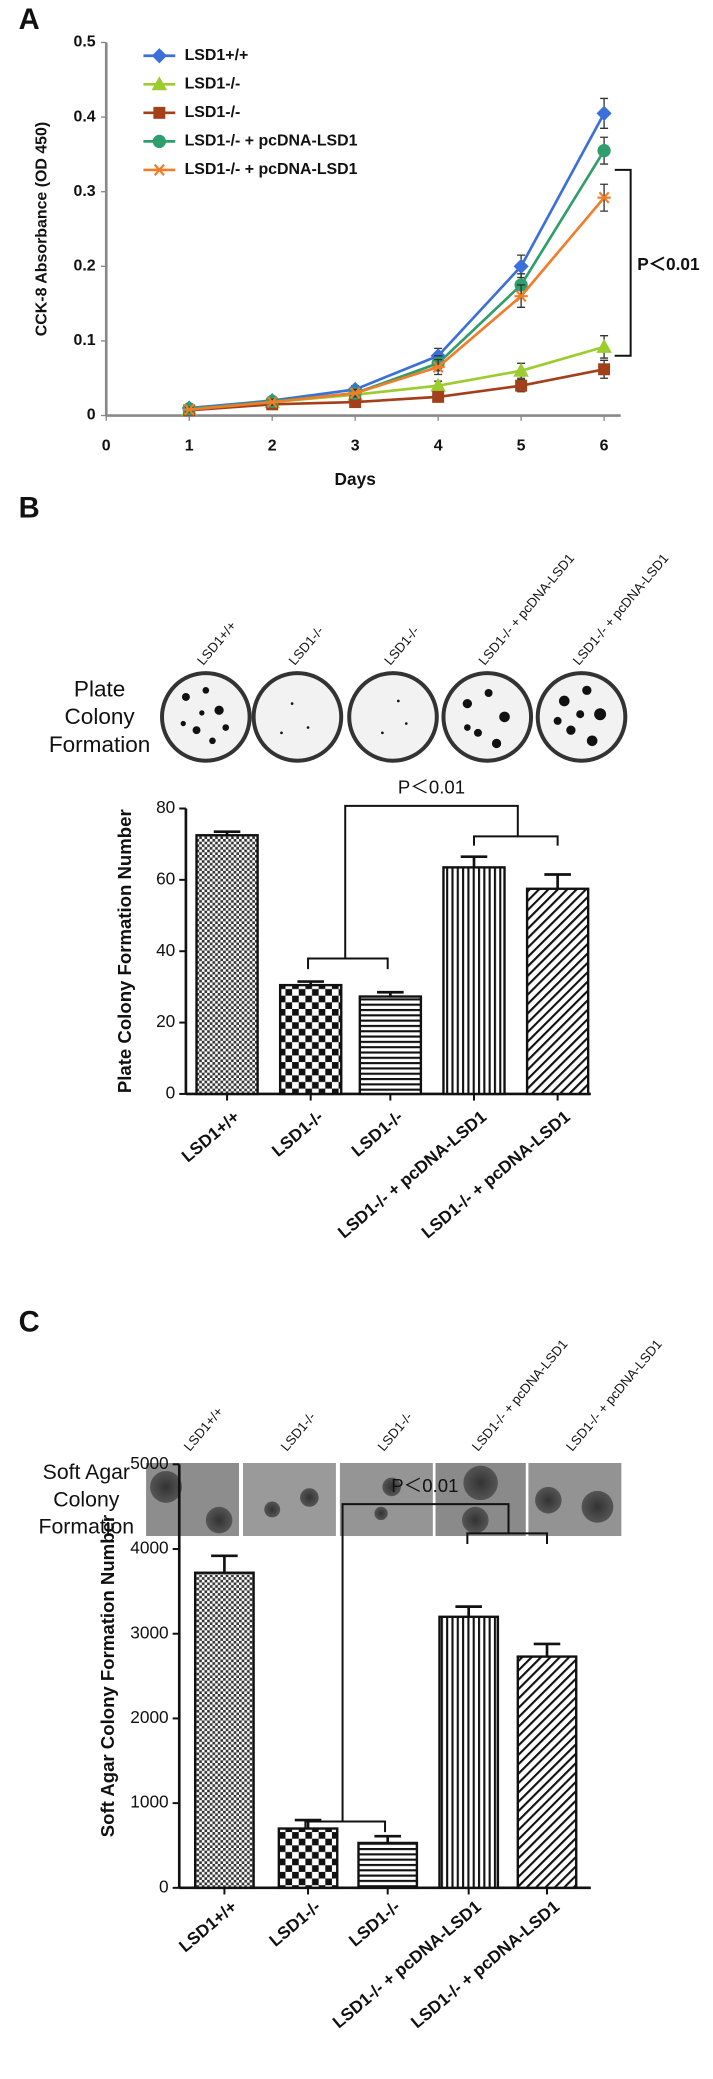 The width and height of the screenshot is (713, 2079). Describe the element at coordinates (438, 445) in the screenshot. I see `x-tick-label: 4` at that location.